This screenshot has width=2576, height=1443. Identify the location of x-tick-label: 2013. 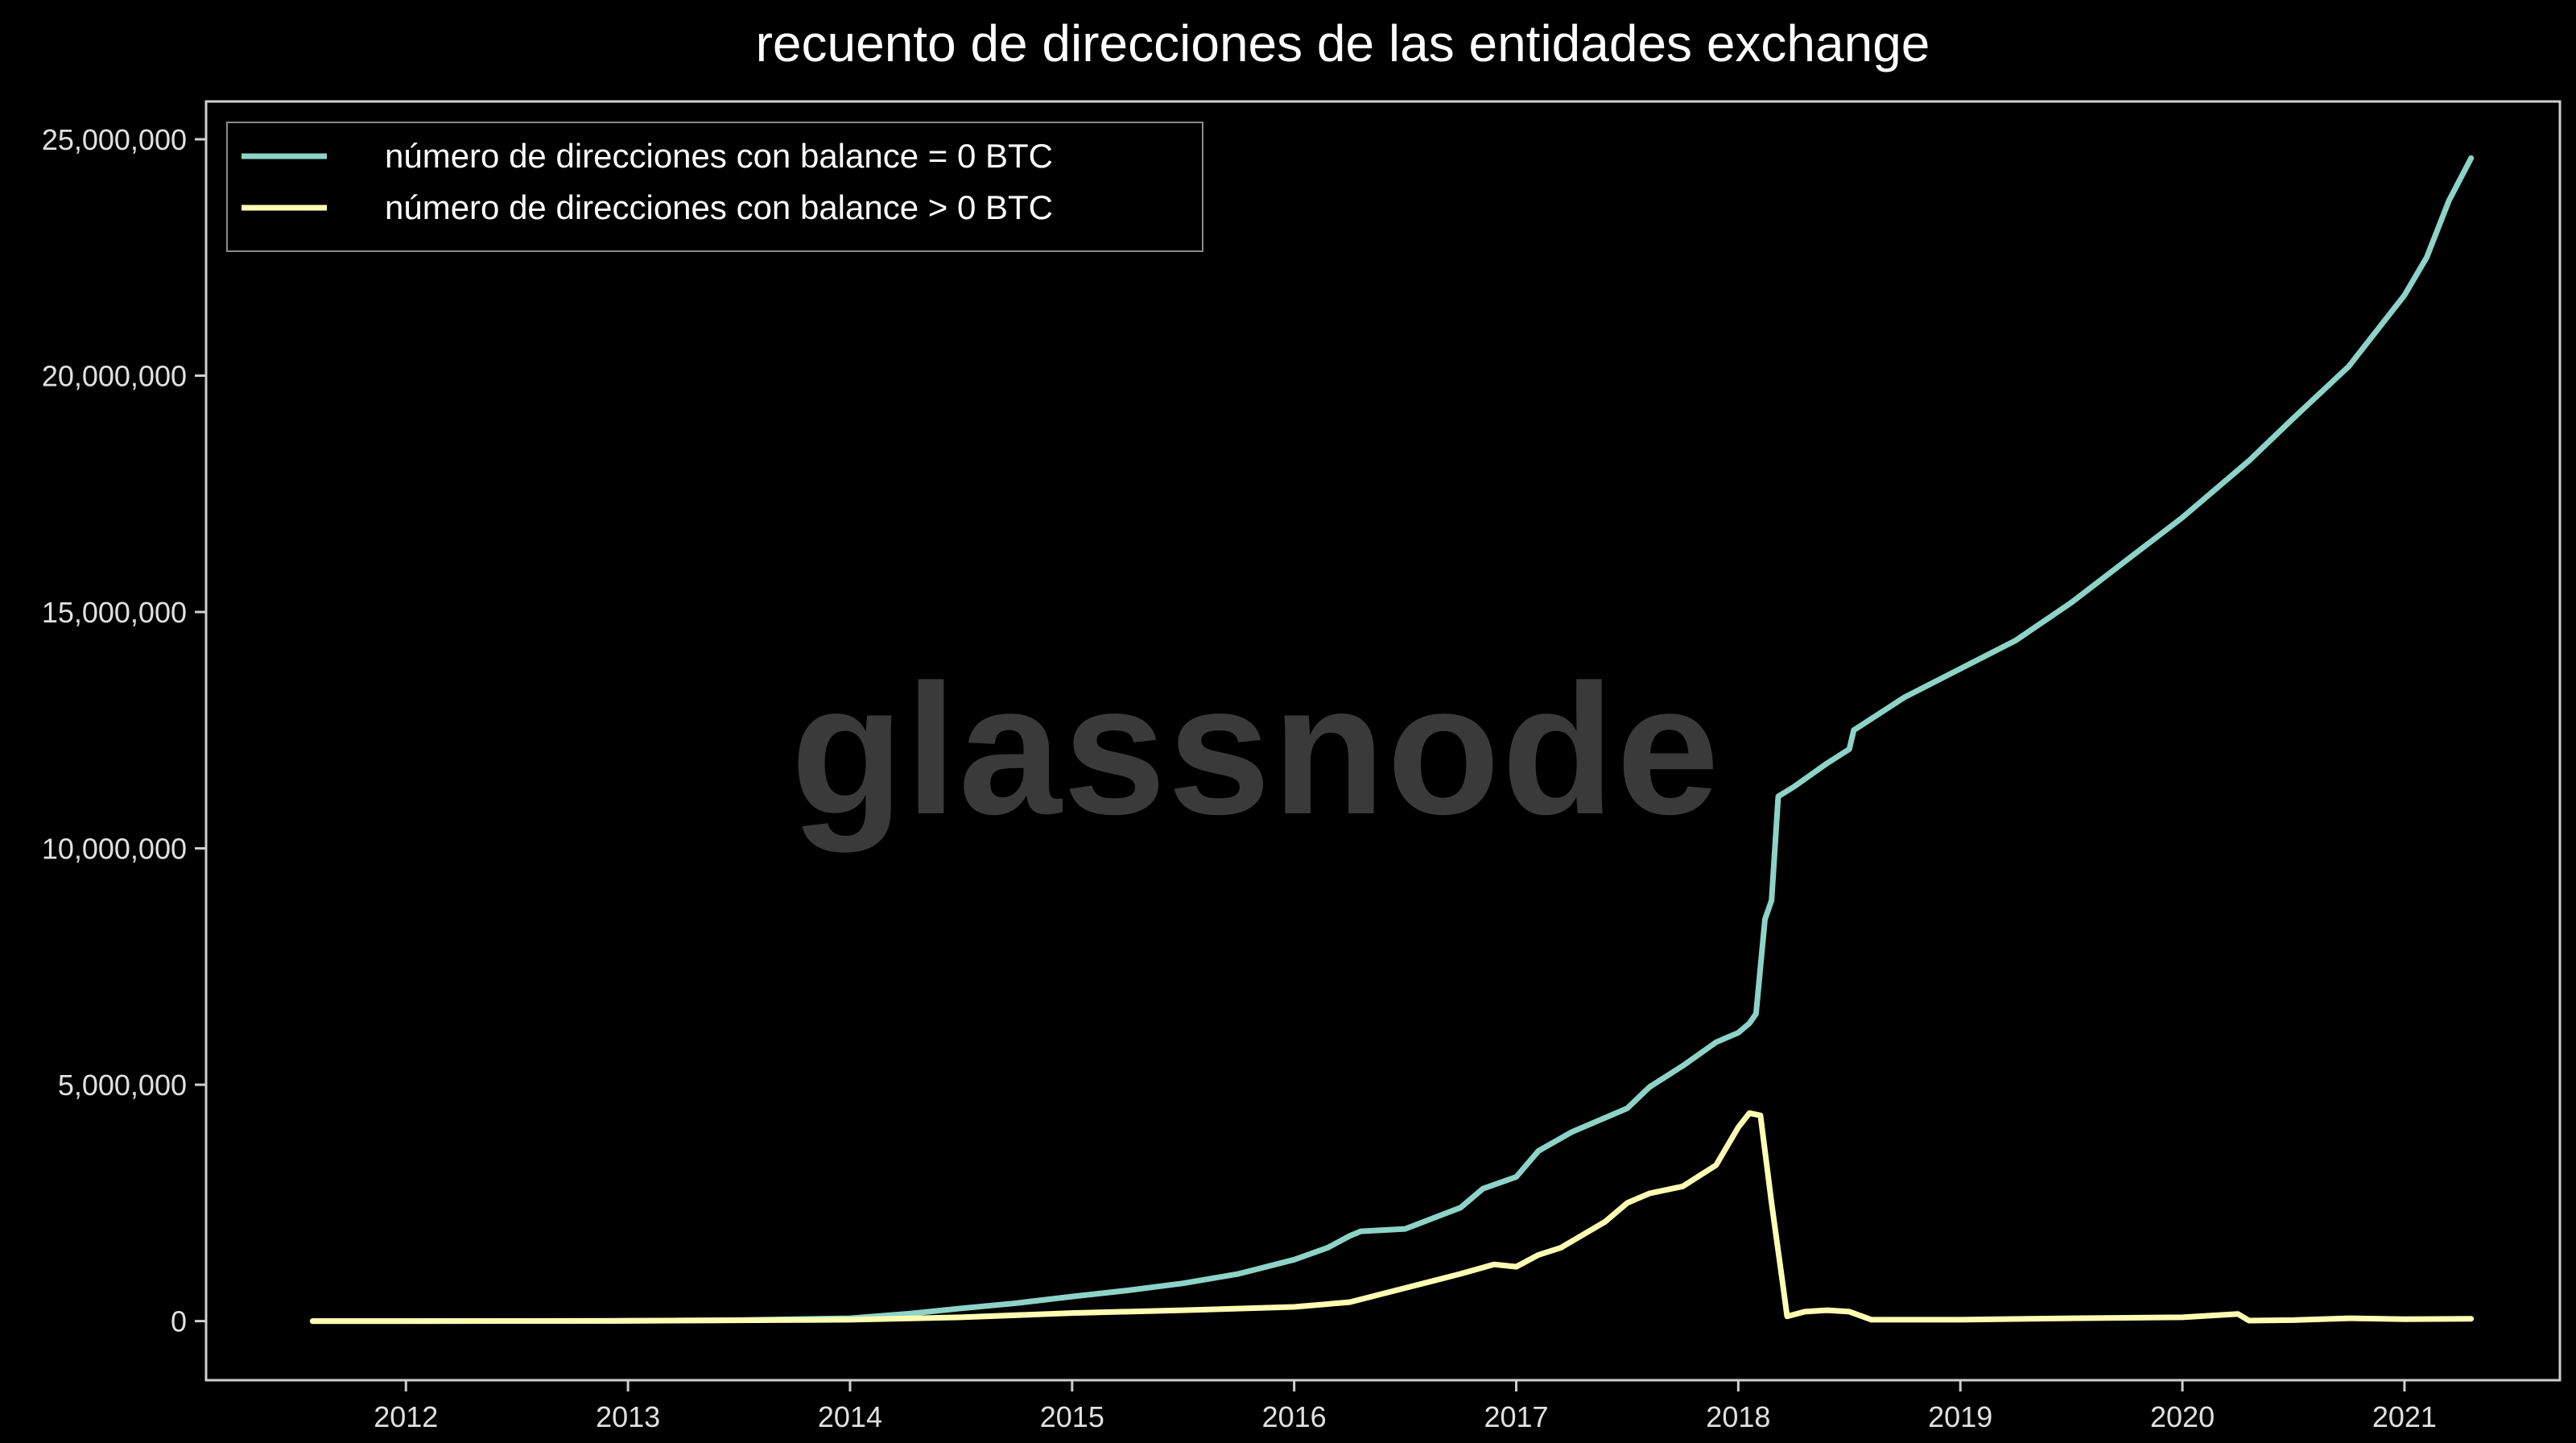
(628, 1416).